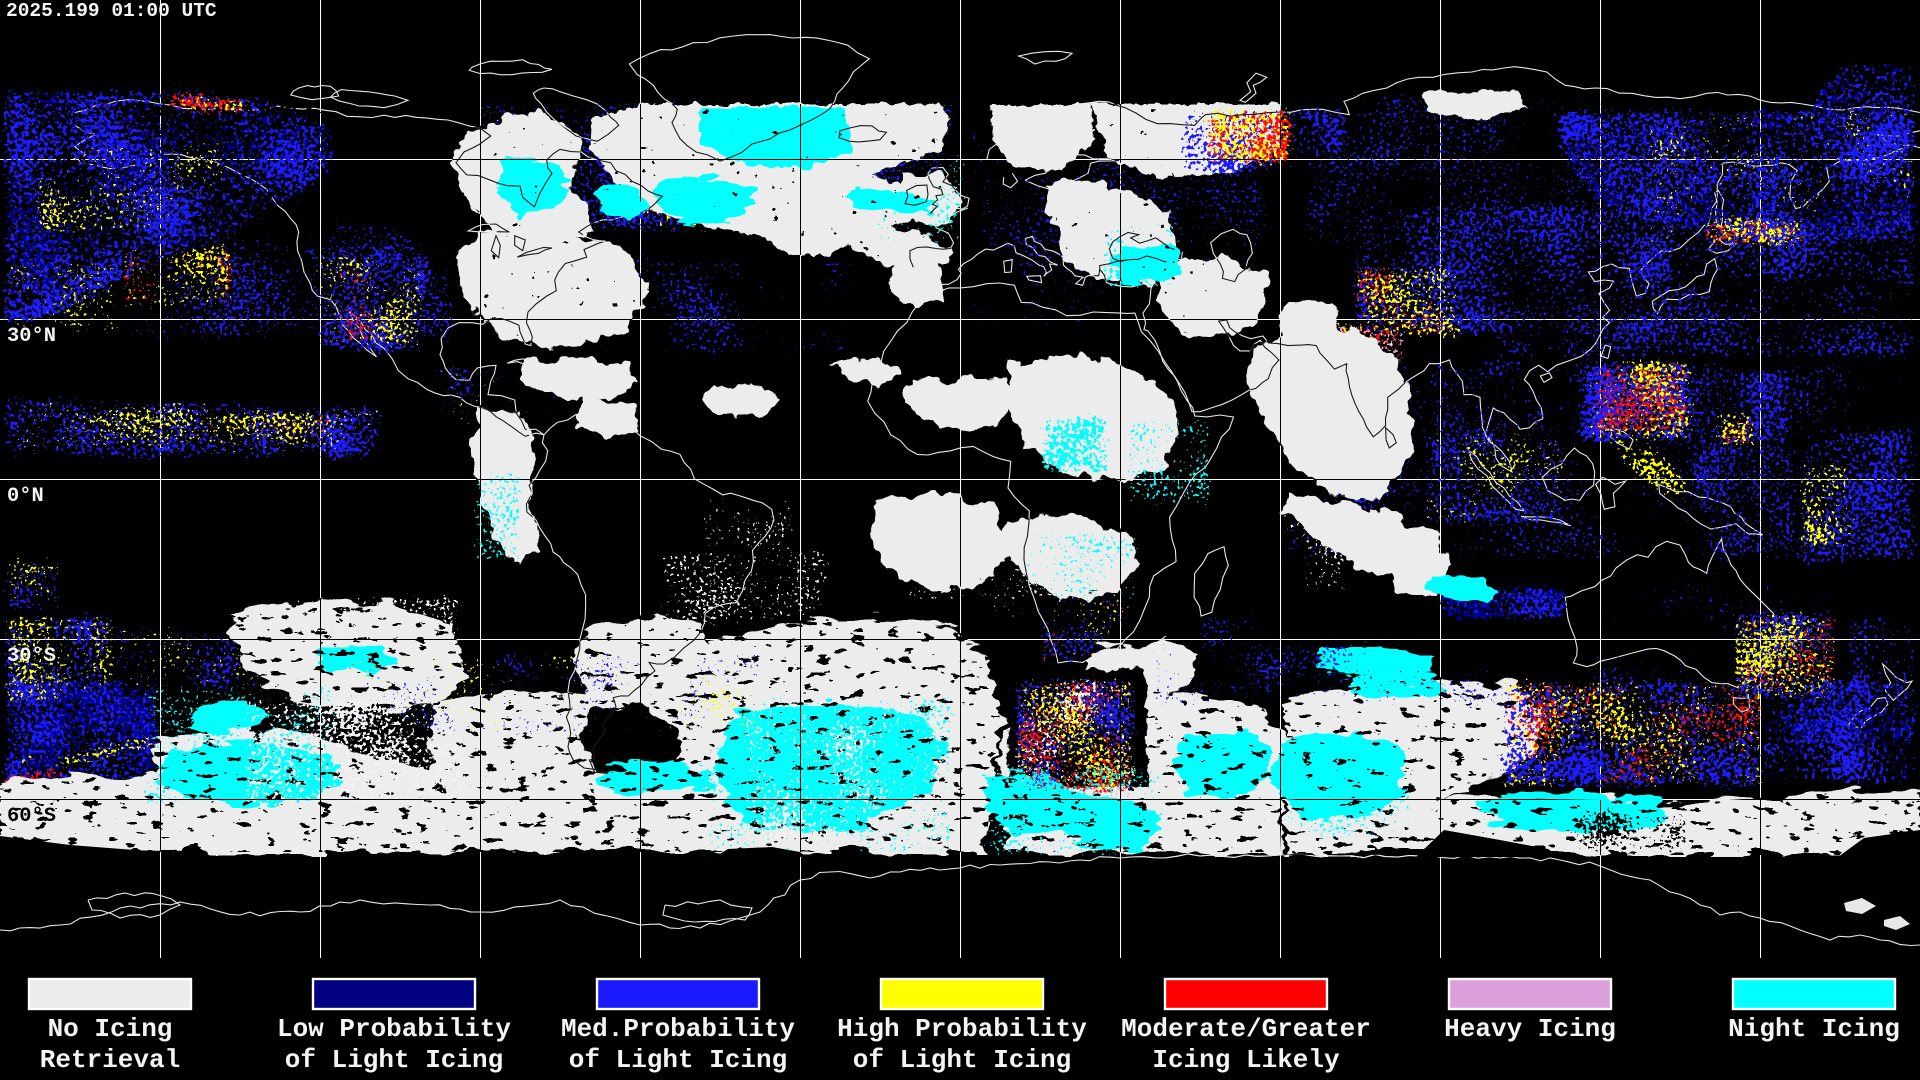  I want to click on svg-text: Retrieval, so click(110, 1060).